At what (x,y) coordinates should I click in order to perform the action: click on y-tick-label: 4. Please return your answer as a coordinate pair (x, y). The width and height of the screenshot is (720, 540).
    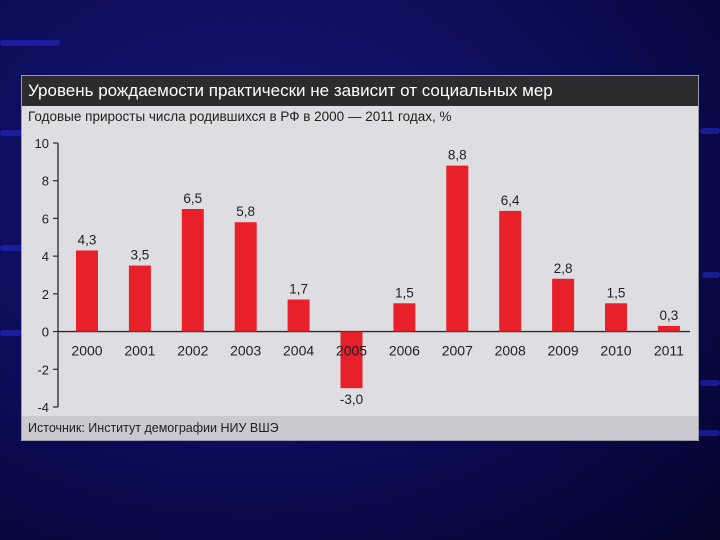
    Looking at the image, I should click on (45, 256).